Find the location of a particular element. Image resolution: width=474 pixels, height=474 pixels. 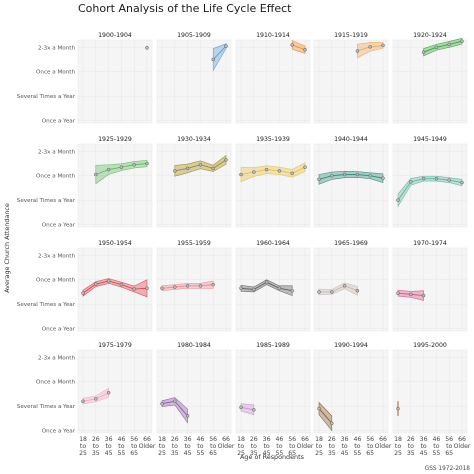

facet-panel: 1905-1909 is located at coordinates (194, 77).